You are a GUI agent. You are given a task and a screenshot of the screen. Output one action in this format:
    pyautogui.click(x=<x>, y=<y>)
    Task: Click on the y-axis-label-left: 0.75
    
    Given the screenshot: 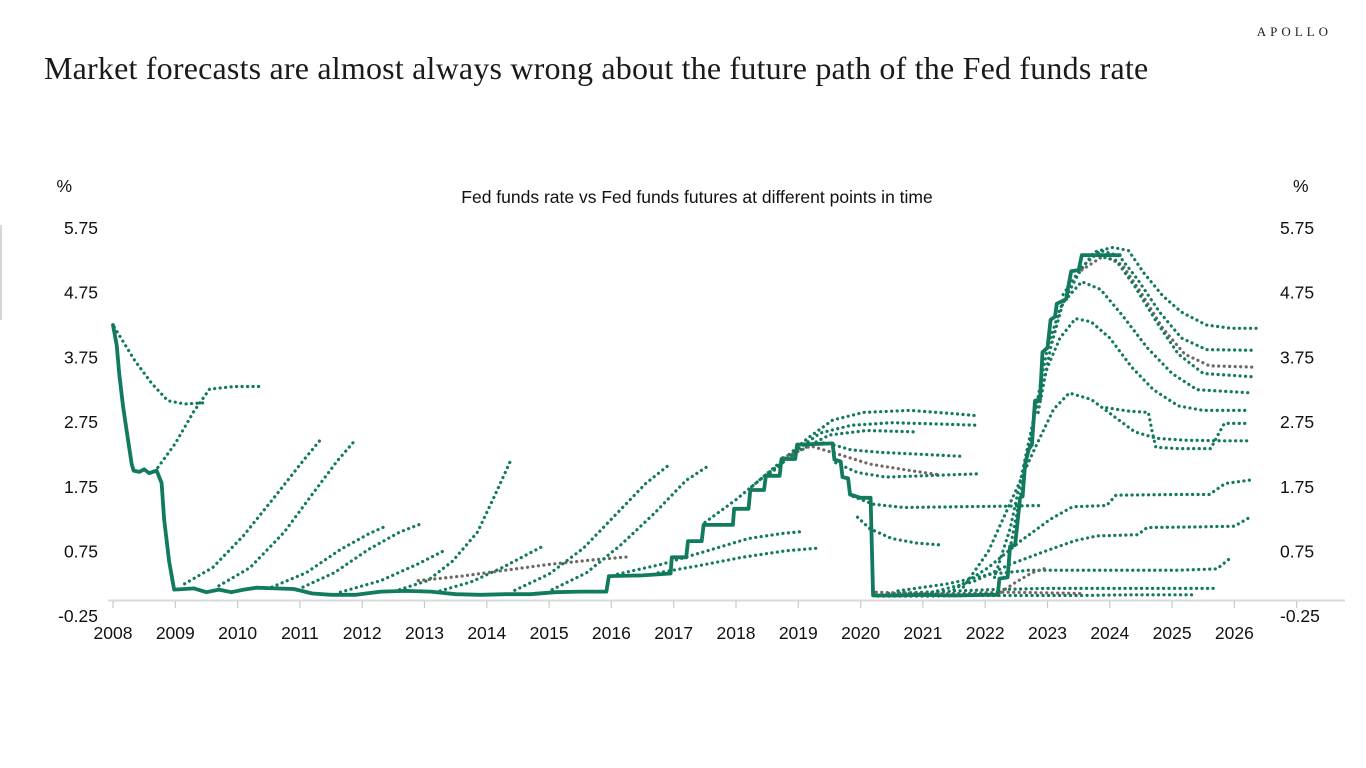 What is the action you would take?
    pyautogui.click(x=81, y=551)
    